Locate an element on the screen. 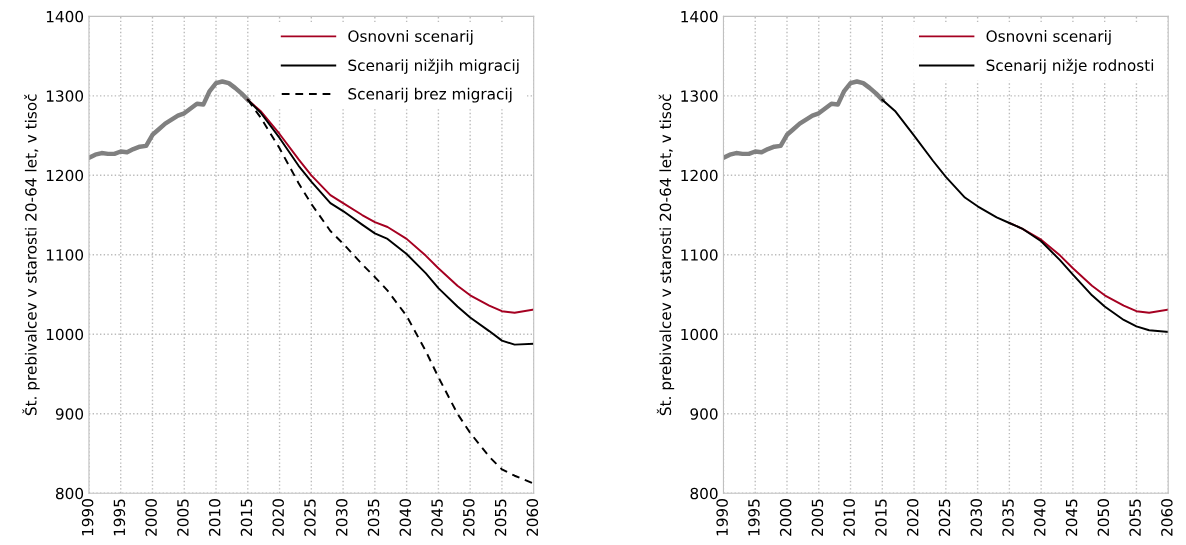 This screenshot has height=545, width=1186. legend-label: Scenarij nižjih migracij is located at coordinates (433, 66).